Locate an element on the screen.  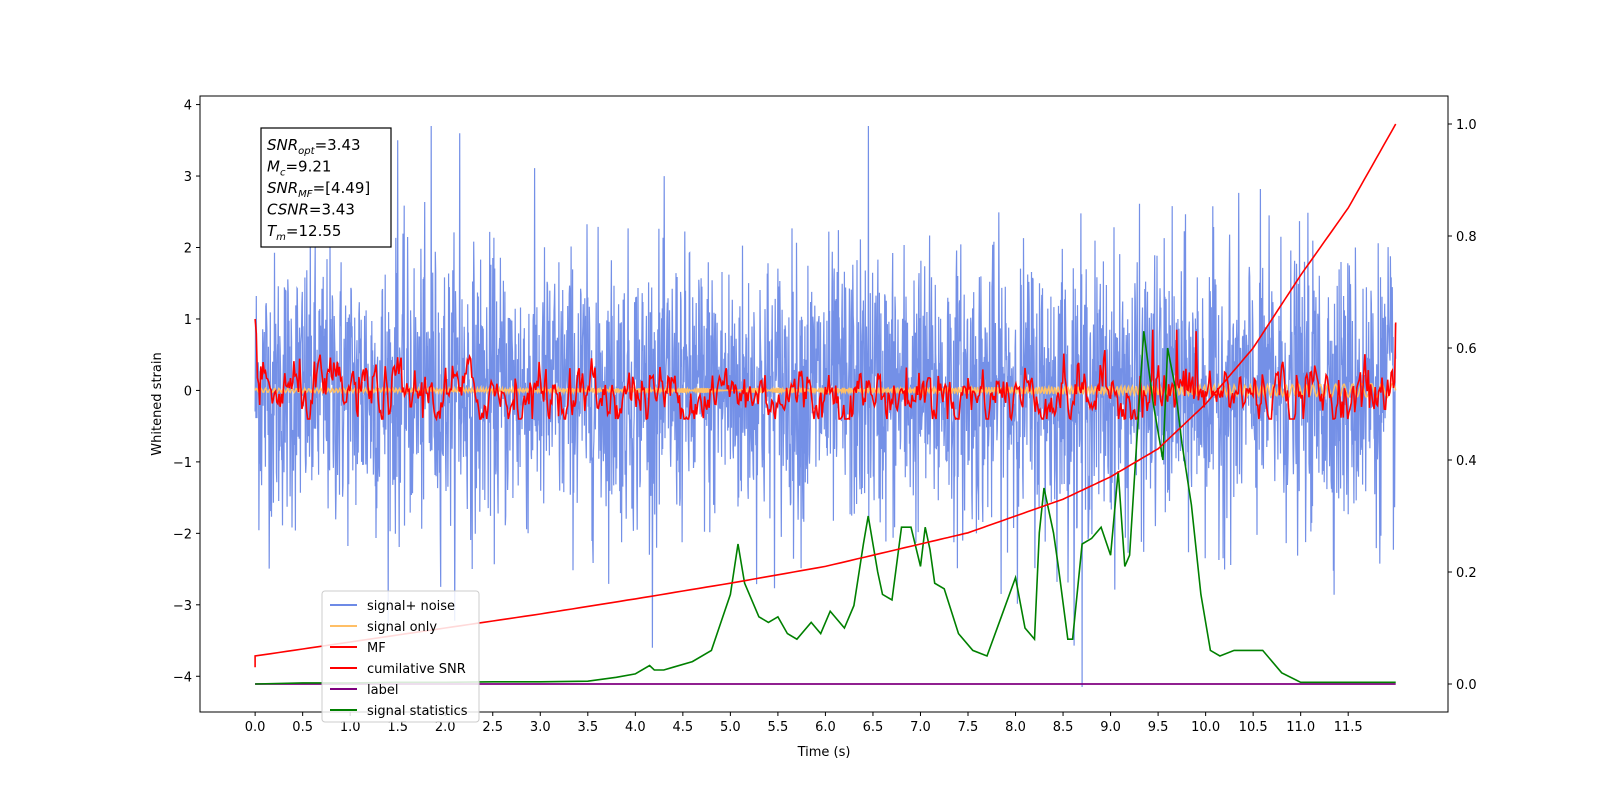
y2-tick-label: 0.2 is located at coordinates (1466, 573).